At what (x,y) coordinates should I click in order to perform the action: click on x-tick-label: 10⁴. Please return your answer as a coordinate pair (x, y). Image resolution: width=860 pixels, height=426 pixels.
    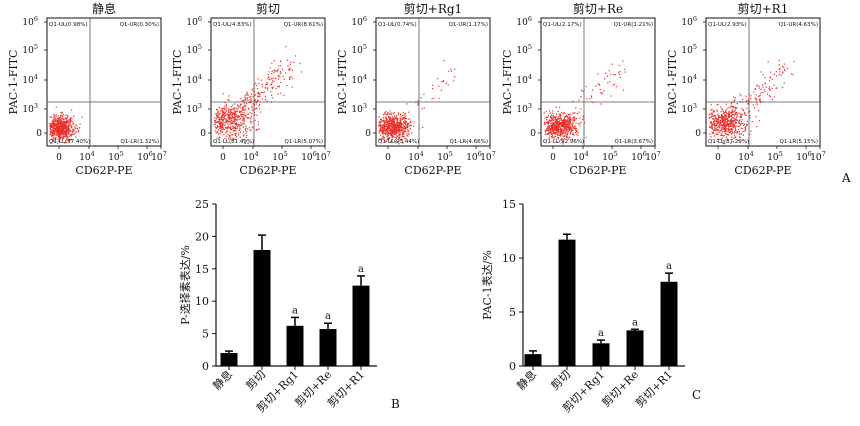
    Looking at the image, I should click on (87, 156).